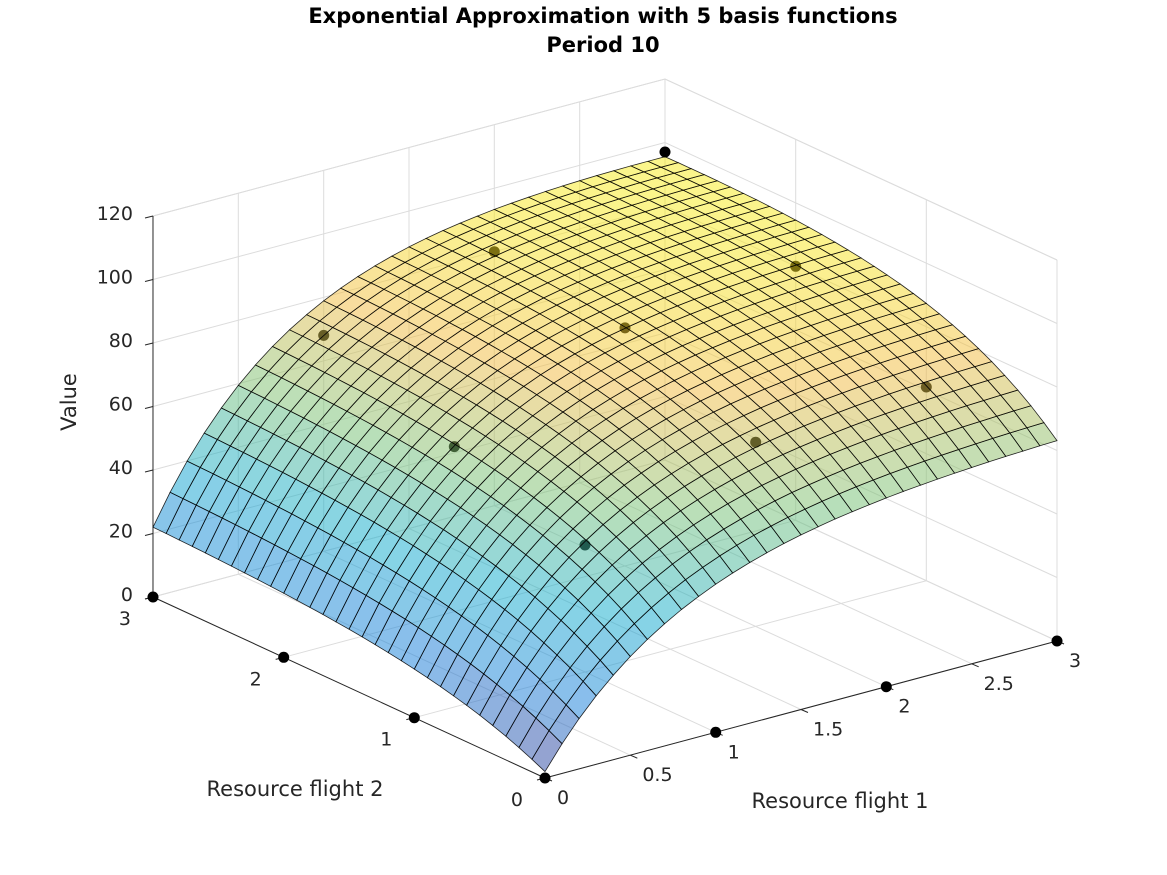 This screenshot has height=875, width=1167. What do you see at coordinates (115, 214) in the screenshot?
I see `z-tick-label: 120` at bounding box center [115, 214].